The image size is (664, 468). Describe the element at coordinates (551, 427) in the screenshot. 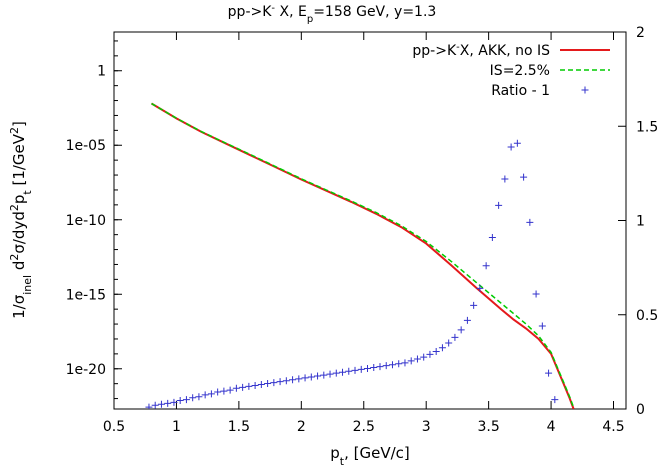

I see `x-tick-label: 4` at that location.